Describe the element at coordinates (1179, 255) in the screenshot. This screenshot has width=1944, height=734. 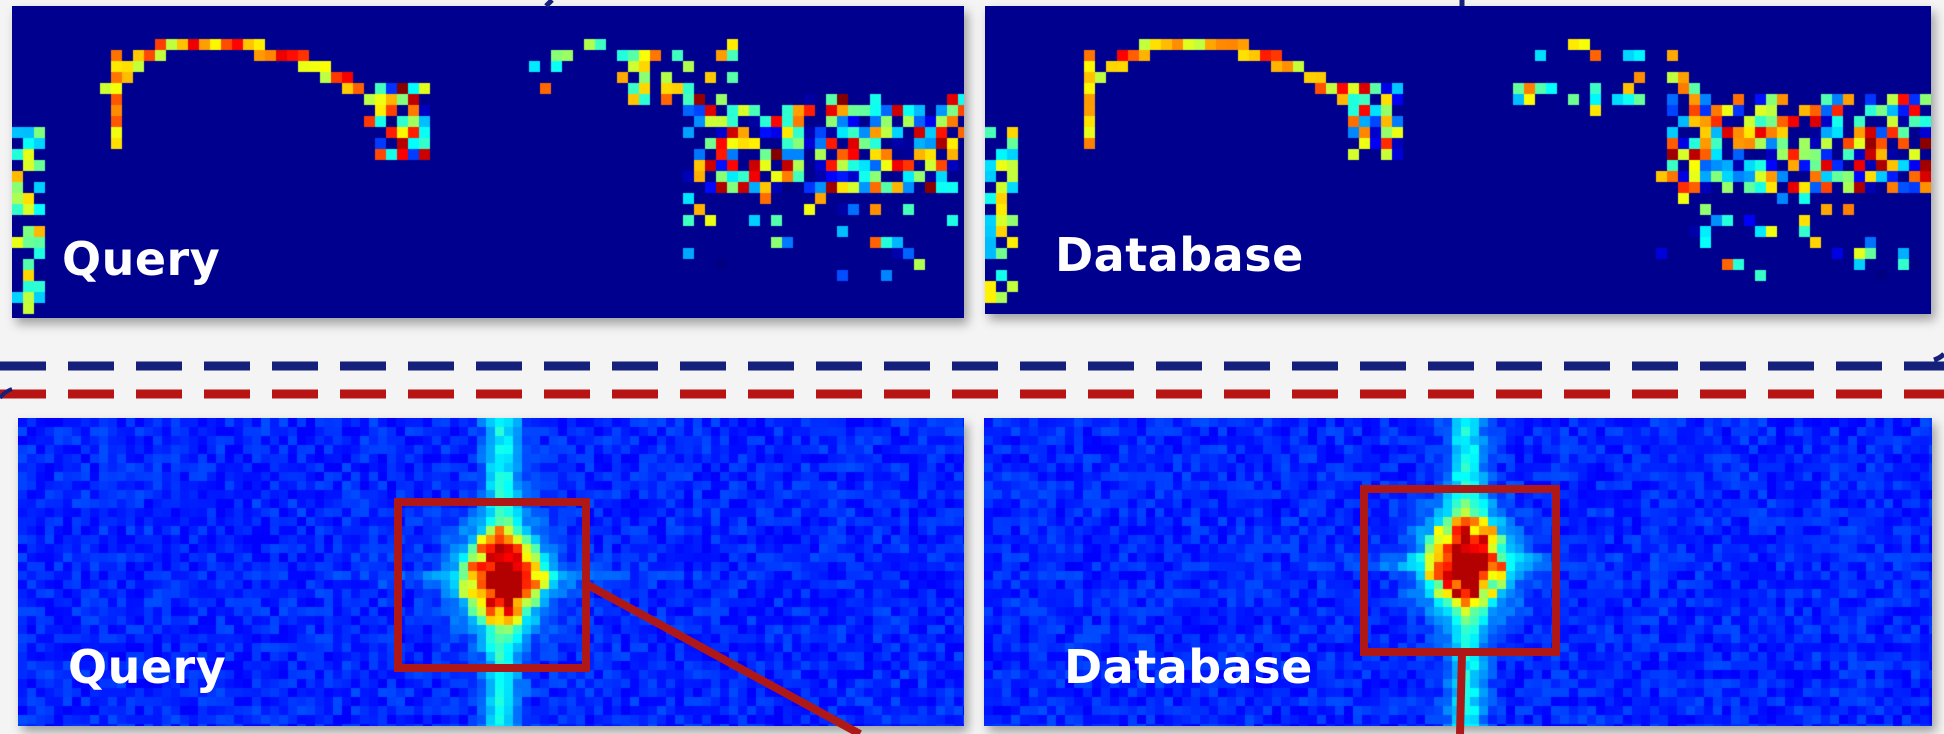
I see `database-label: Database` at that location.